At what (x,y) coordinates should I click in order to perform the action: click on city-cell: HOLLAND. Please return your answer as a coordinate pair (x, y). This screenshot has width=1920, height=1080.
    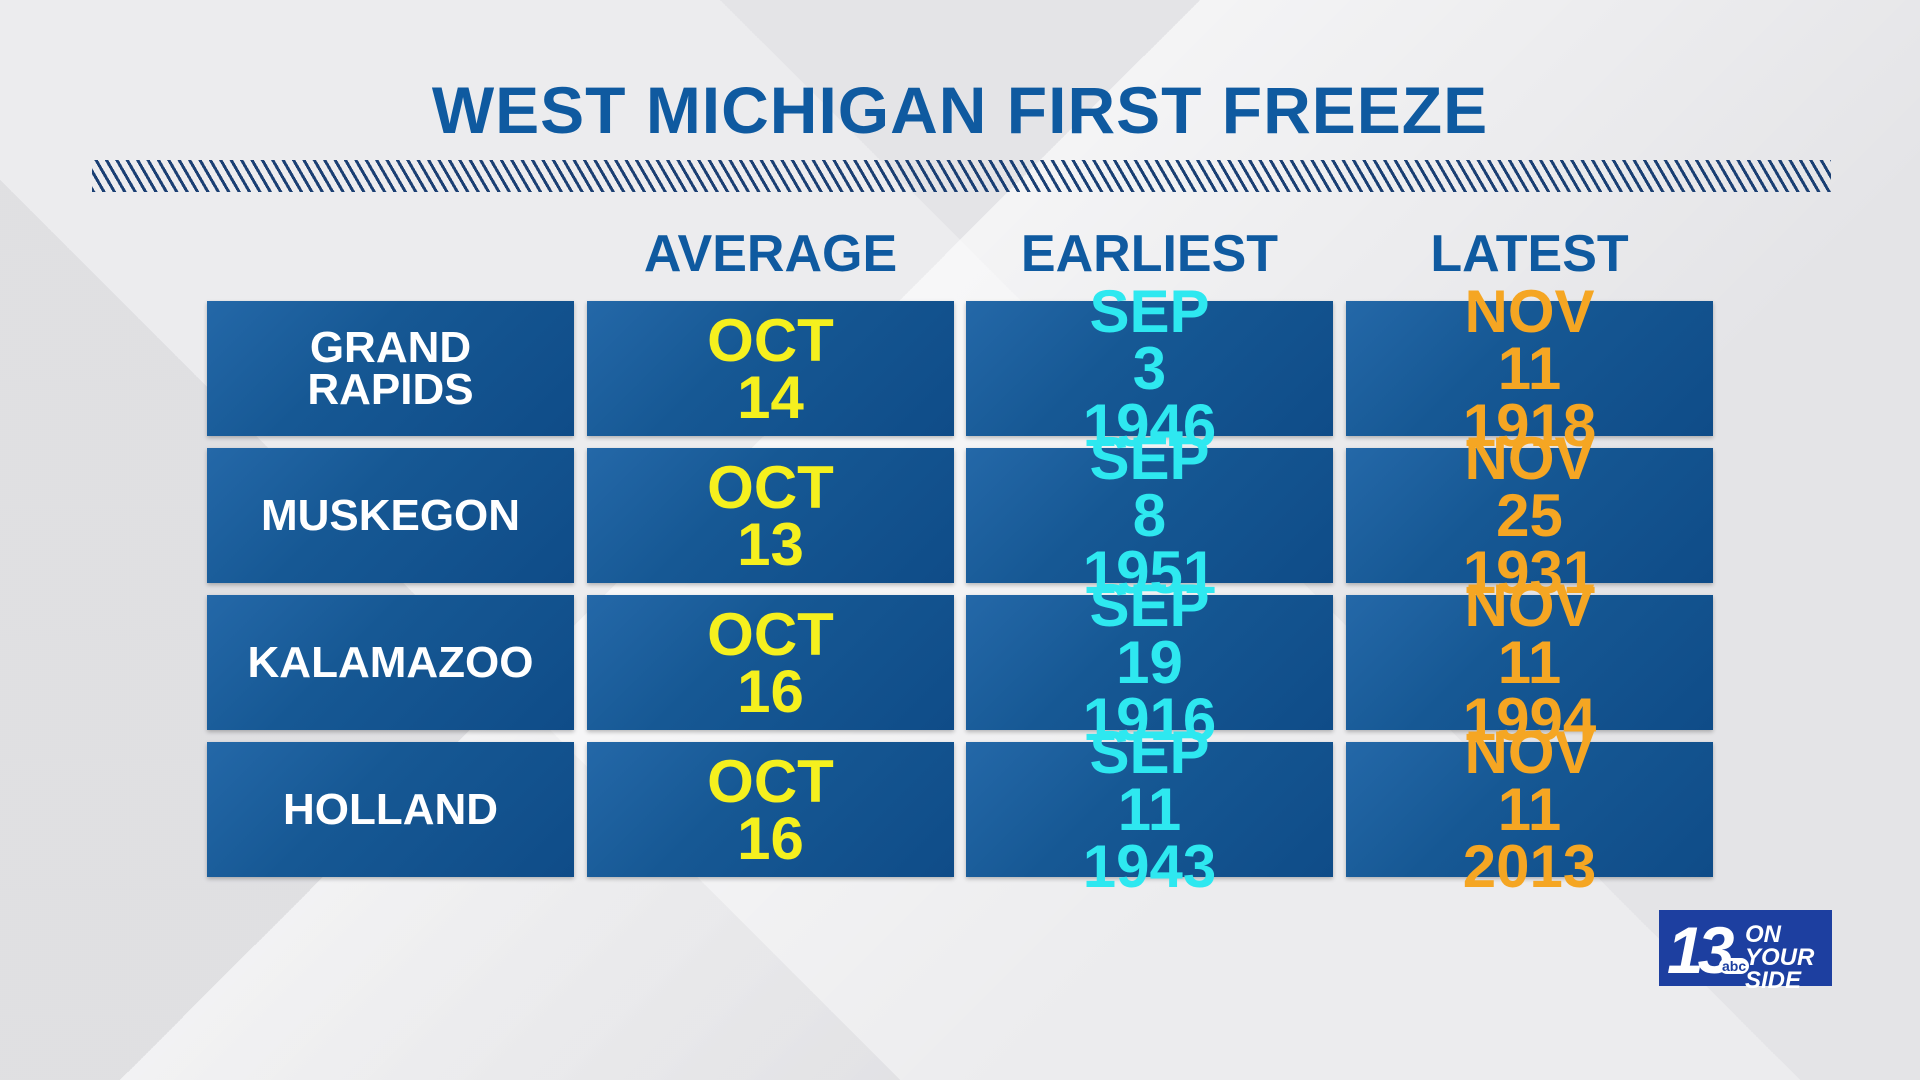
    Looking at the image, I should click on (390, 809).